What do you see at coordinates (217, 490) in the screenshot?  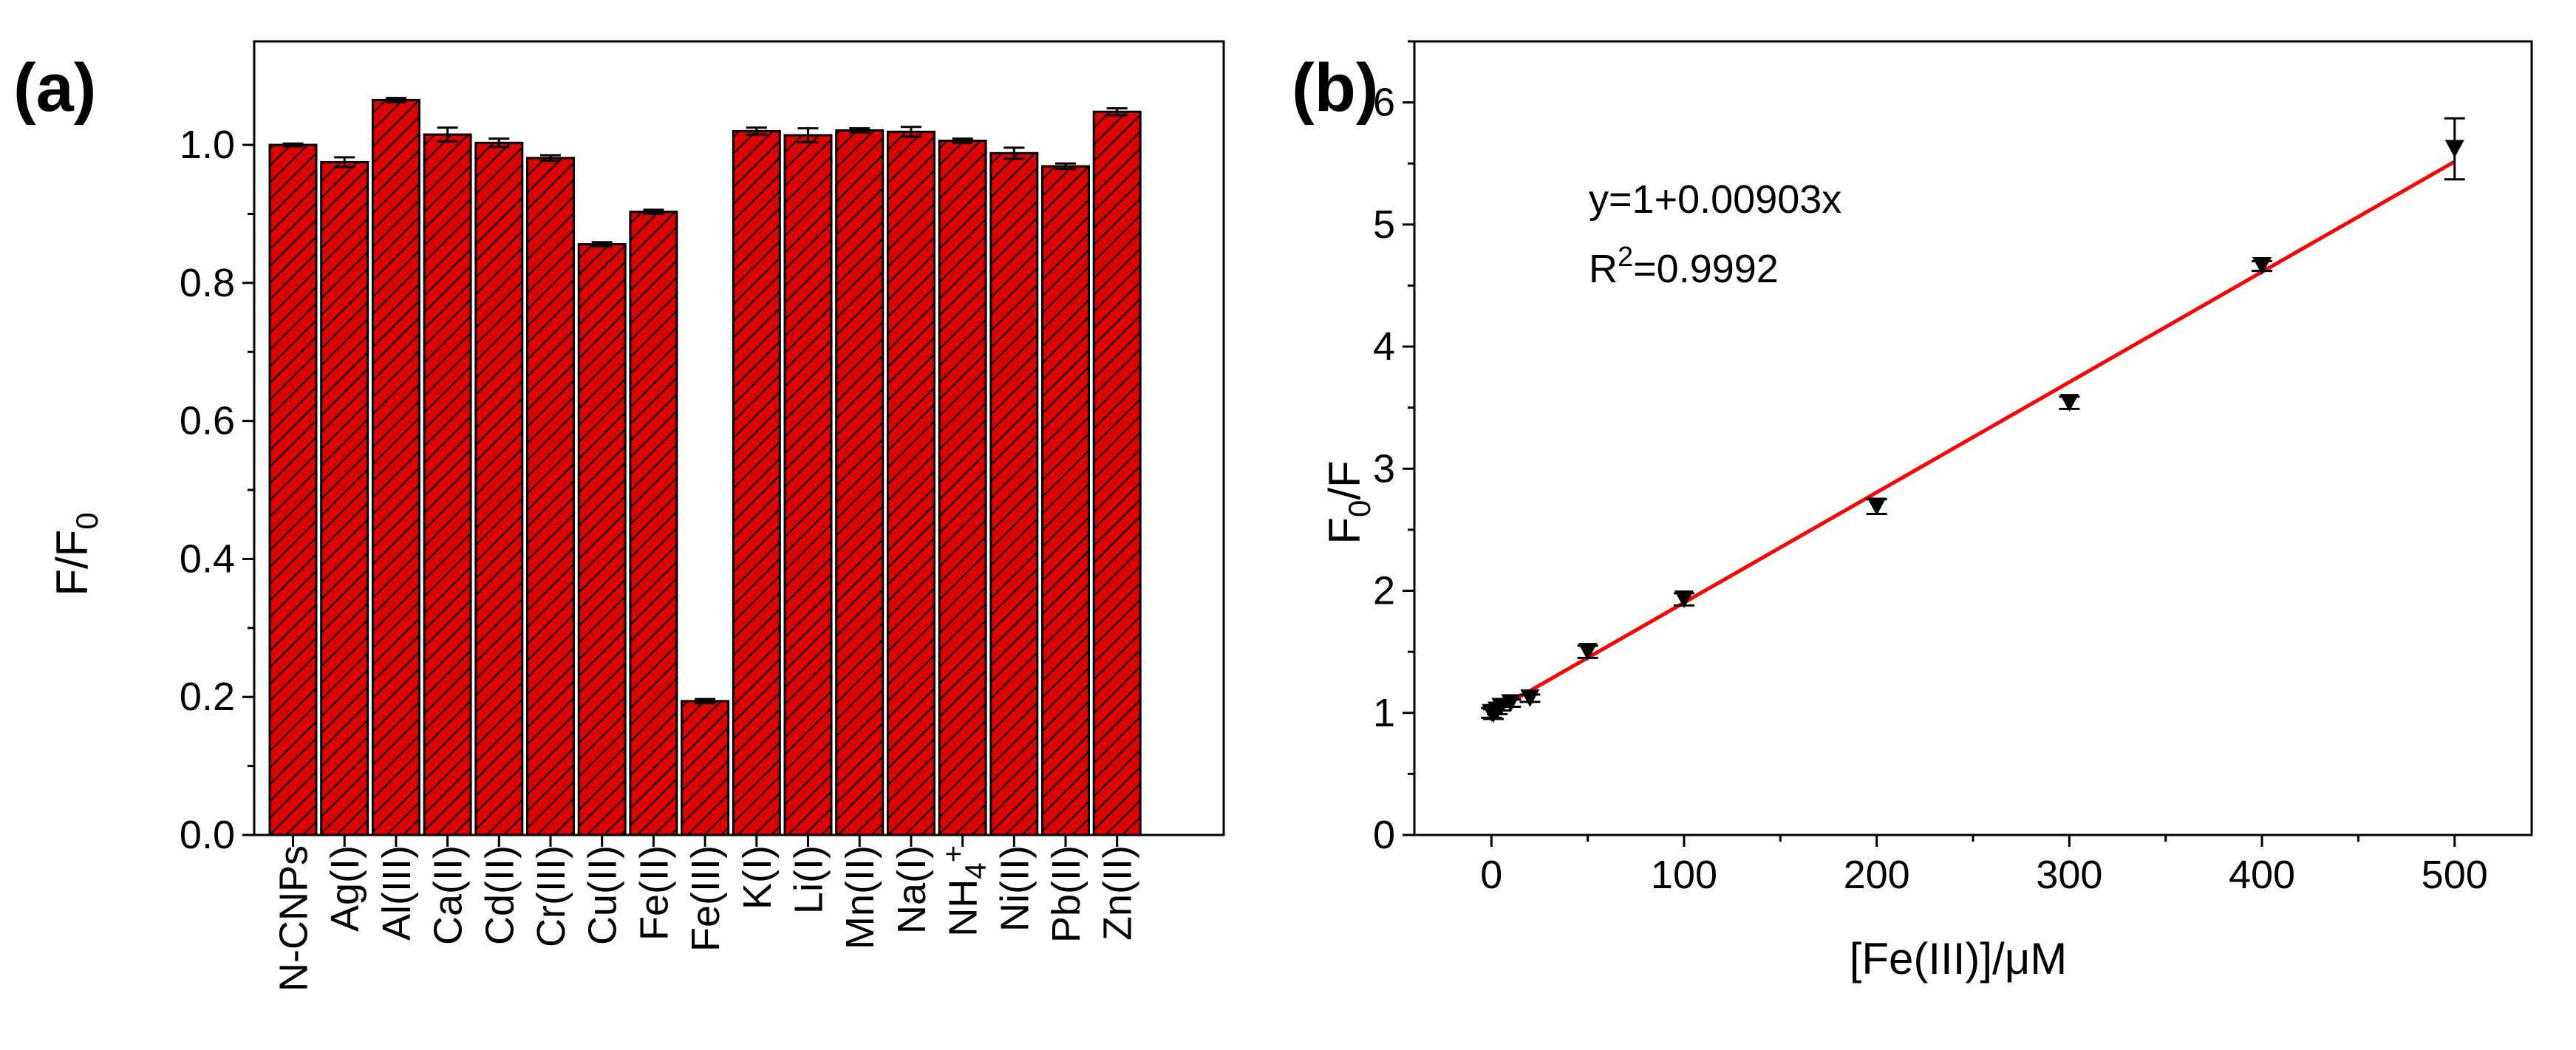 I see `y-ticks-a: 0.0 0.2 0.4 0.6 0.8 1.0` at bounding box center [217, 490].